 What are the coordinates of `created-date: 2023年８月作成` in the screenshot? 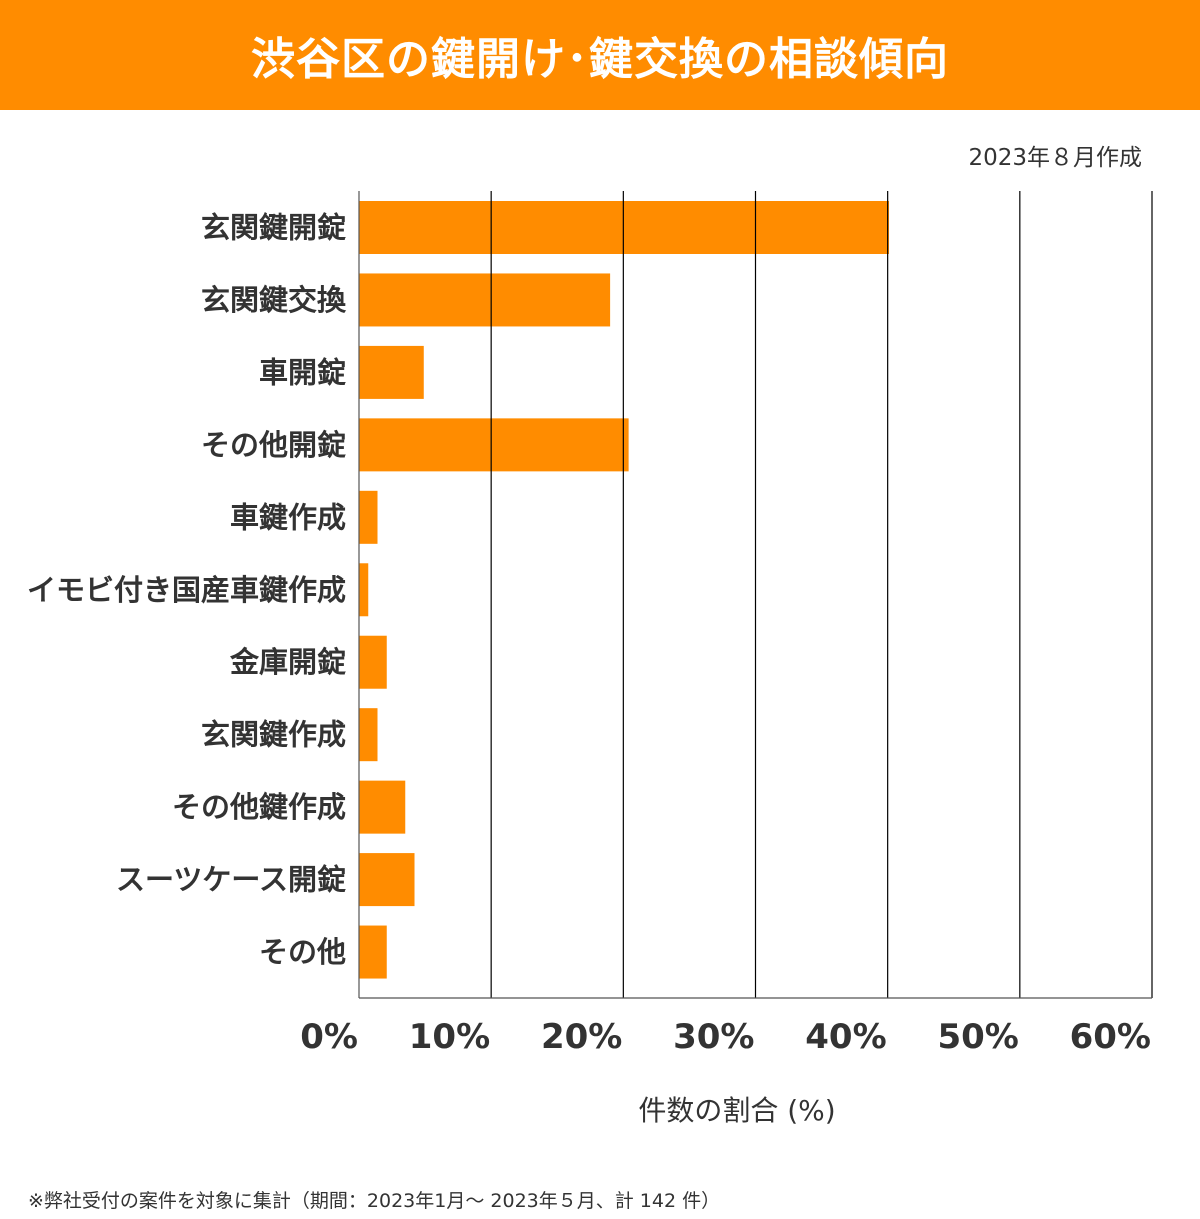 It's located at (1055, 158).